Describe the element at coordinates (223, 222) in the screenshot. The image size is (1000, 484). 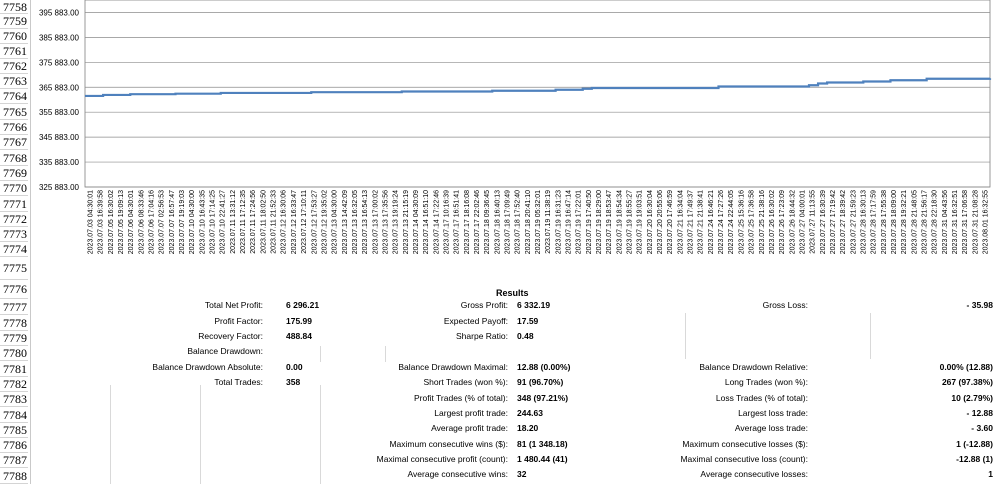
I see `x-tick-label: 2023.07.10 22:41:27` at that location.